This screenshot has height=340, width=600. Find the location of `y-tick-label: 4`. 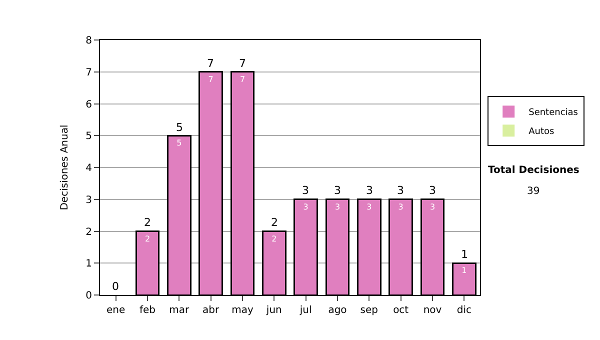

y-tick-label: 4 is located at coordinates (89, 168).